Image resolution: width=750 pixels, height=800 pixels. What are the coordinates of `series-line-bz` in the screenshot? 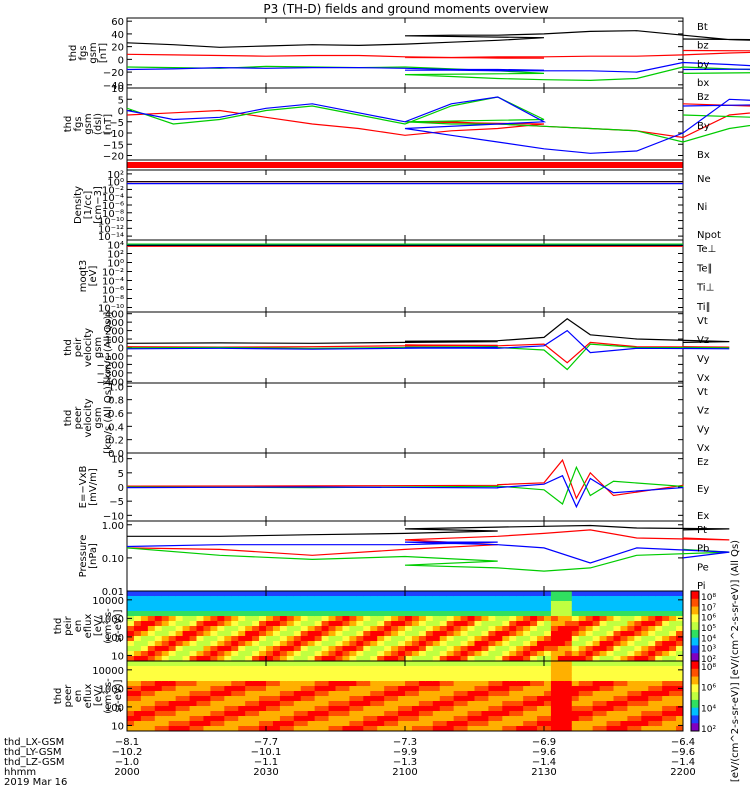 It's located at (438, 54).